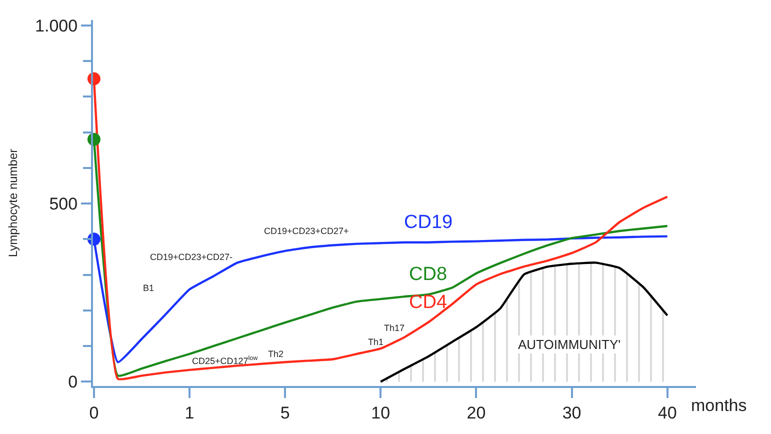  Describe the element at coordinates (476, 412) in the screenshot. I see `x-tick-label: 20` at that location.